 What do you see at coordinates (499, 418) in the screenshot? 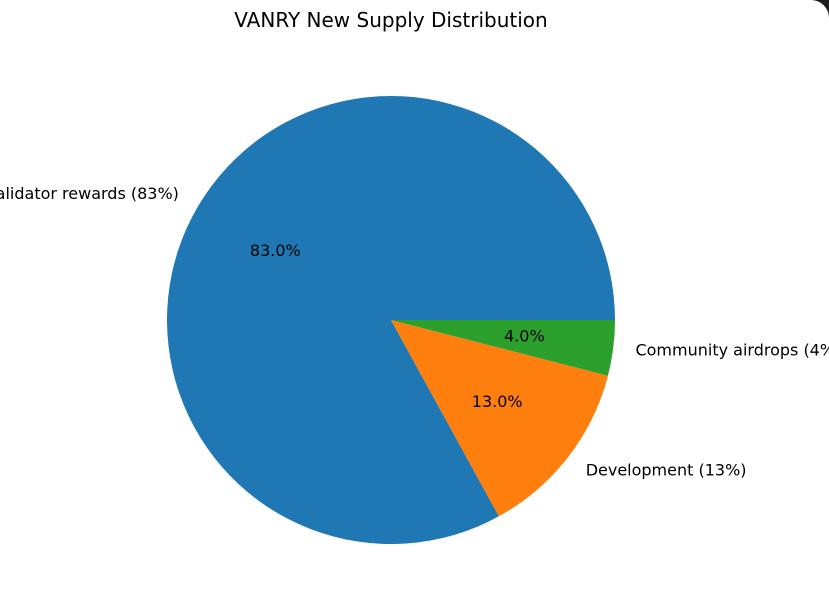
I see `pie-slice-development` at bounding box center [499, 418].